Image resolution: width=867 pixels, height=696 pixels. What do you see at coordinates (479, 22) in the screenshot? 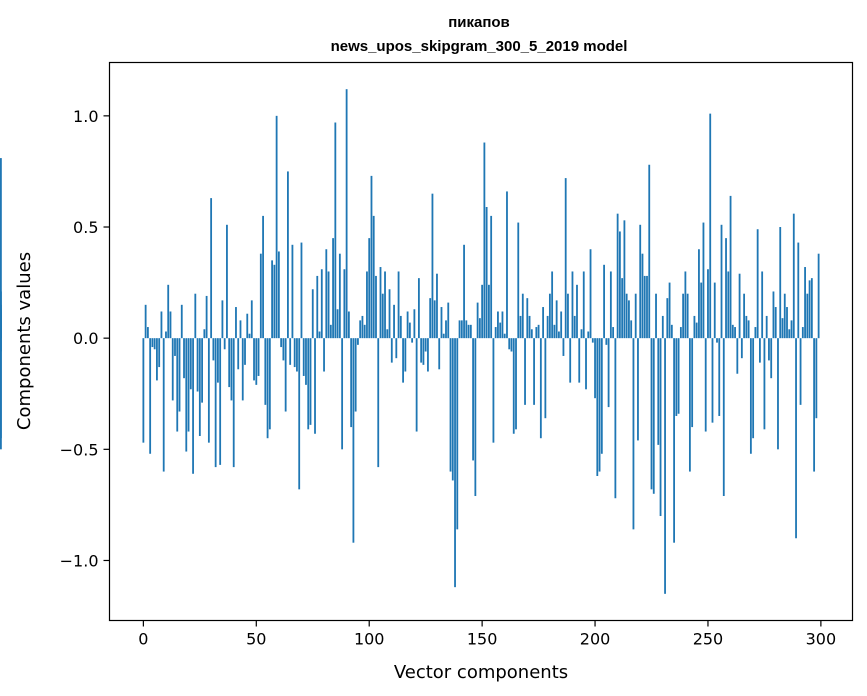
I see `chart-title: пикапов` at bounding box center [479, 22].